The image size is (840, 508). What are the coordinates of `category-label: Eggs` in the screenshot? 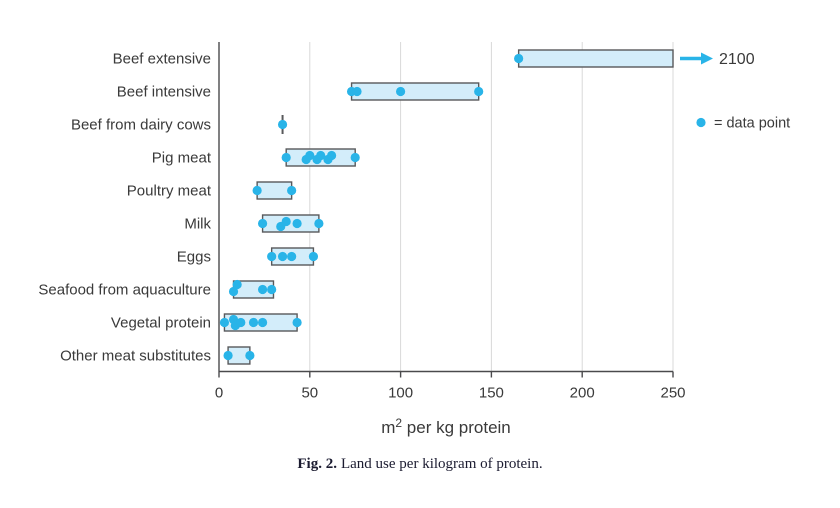 It's located at (194, 257).